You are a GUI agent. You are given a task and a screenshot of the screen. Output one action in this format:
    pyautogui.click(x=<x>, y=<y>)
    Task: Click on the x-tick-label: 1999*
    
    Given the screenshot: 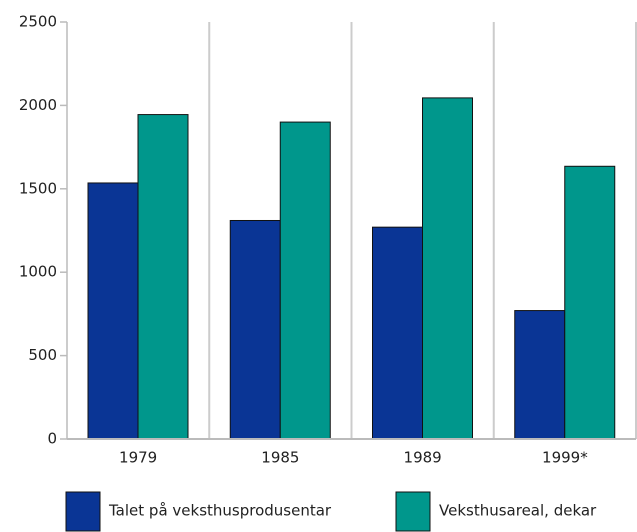 What is the action you would take?
    pyautogui.click(x=565, y=458)
    